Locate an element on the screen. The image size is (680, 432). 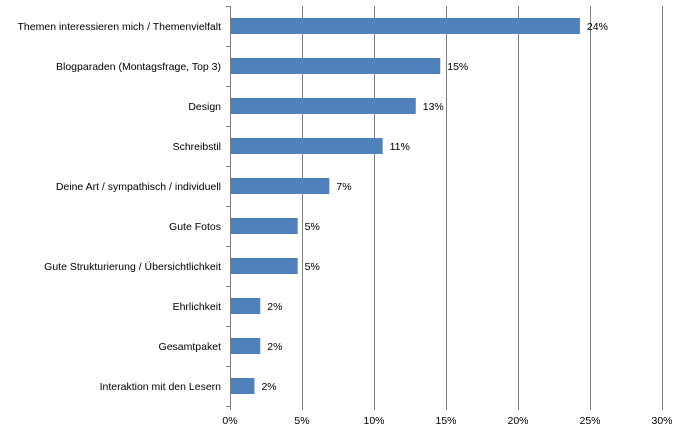
data-label: 13% is located at coordinates (433, 107).